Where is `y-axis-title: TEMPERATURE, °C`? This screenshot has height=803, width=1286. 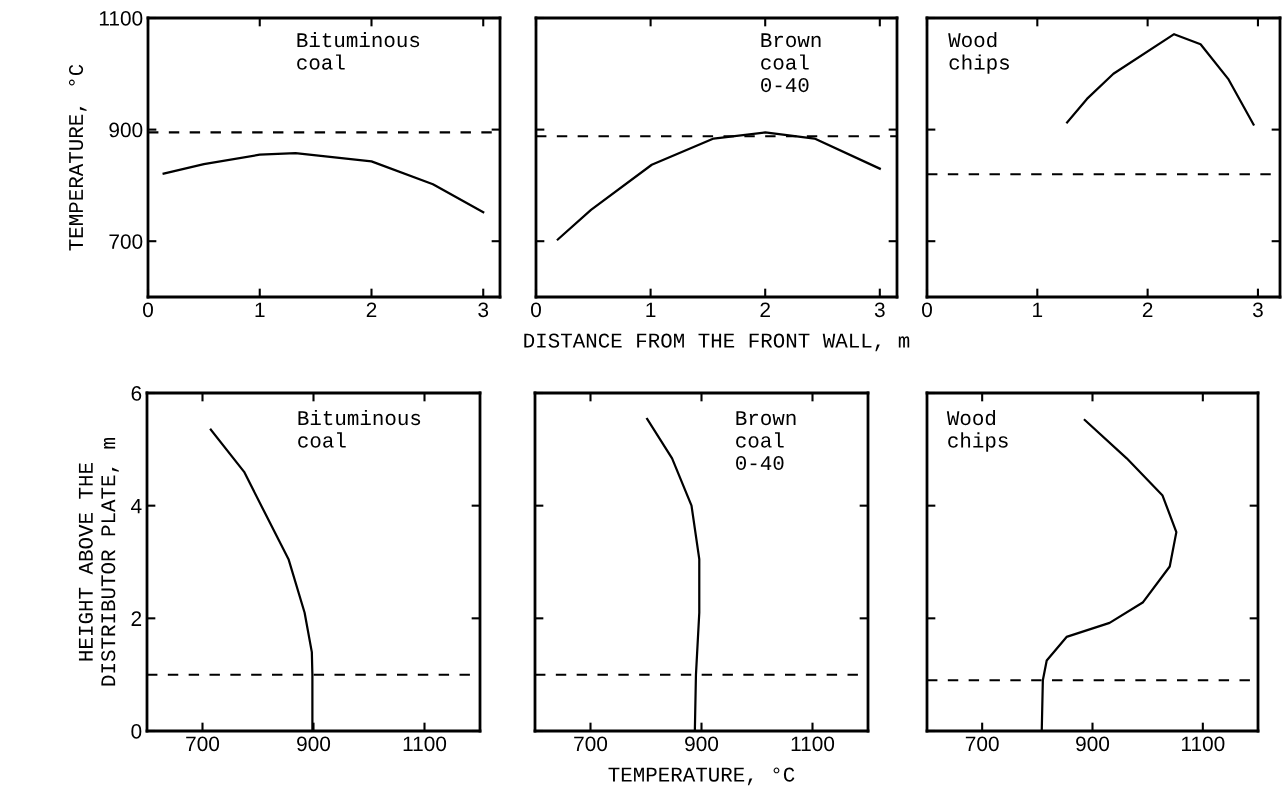
y-axis-title: TEMPERATURE, °C is located at coordinates (77, 157).